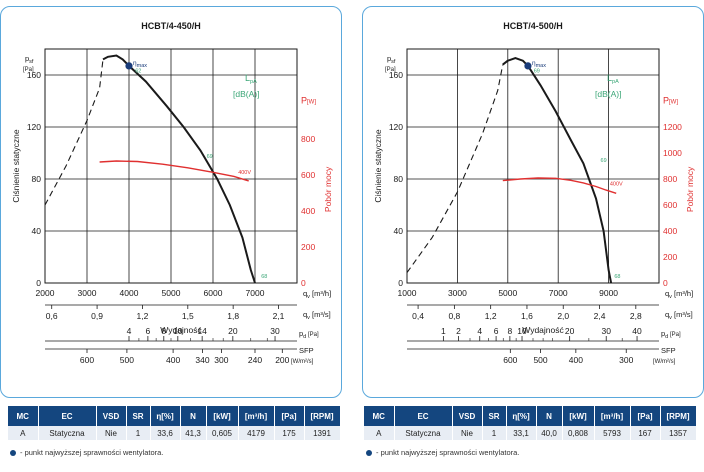 Image resolution: width=704 pixels, height=472 pixels. I want to click on sfp-tick-label: 340, so click(202, 360).